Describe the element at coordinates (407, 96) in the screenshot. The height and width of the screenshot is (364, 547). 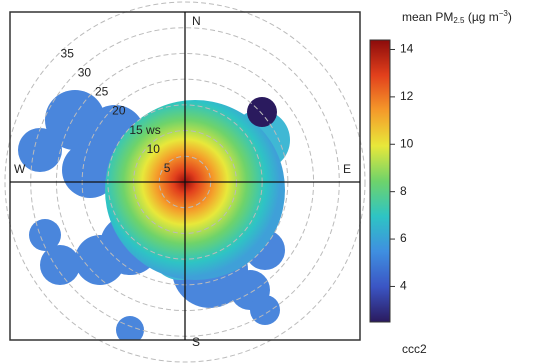
I see `colorbar-tick-label: 12` at that location.